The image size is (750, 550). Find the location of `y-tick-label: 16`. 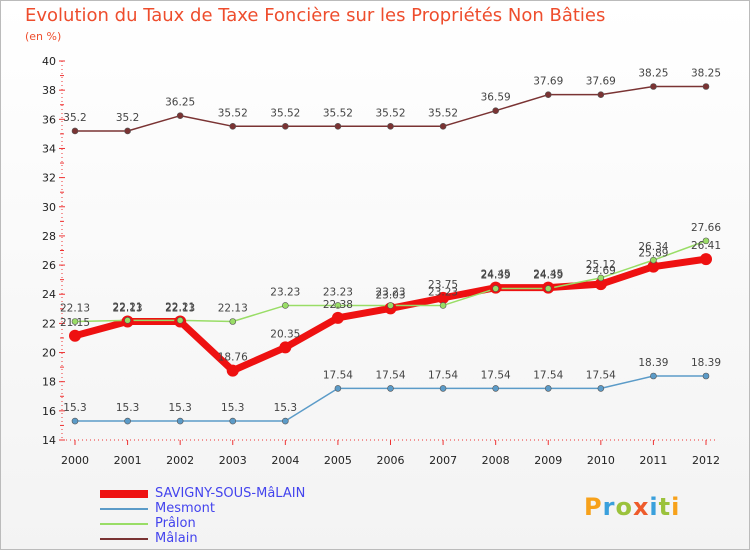

y-tick-label: 16 is located at coordinates (49, 411).